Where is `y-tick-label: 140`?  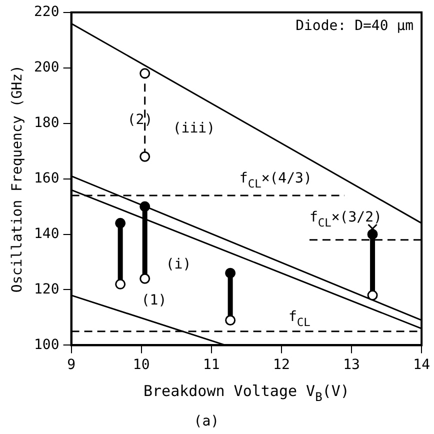 y-tick-label: 140 is located at coordinates (47, 234).